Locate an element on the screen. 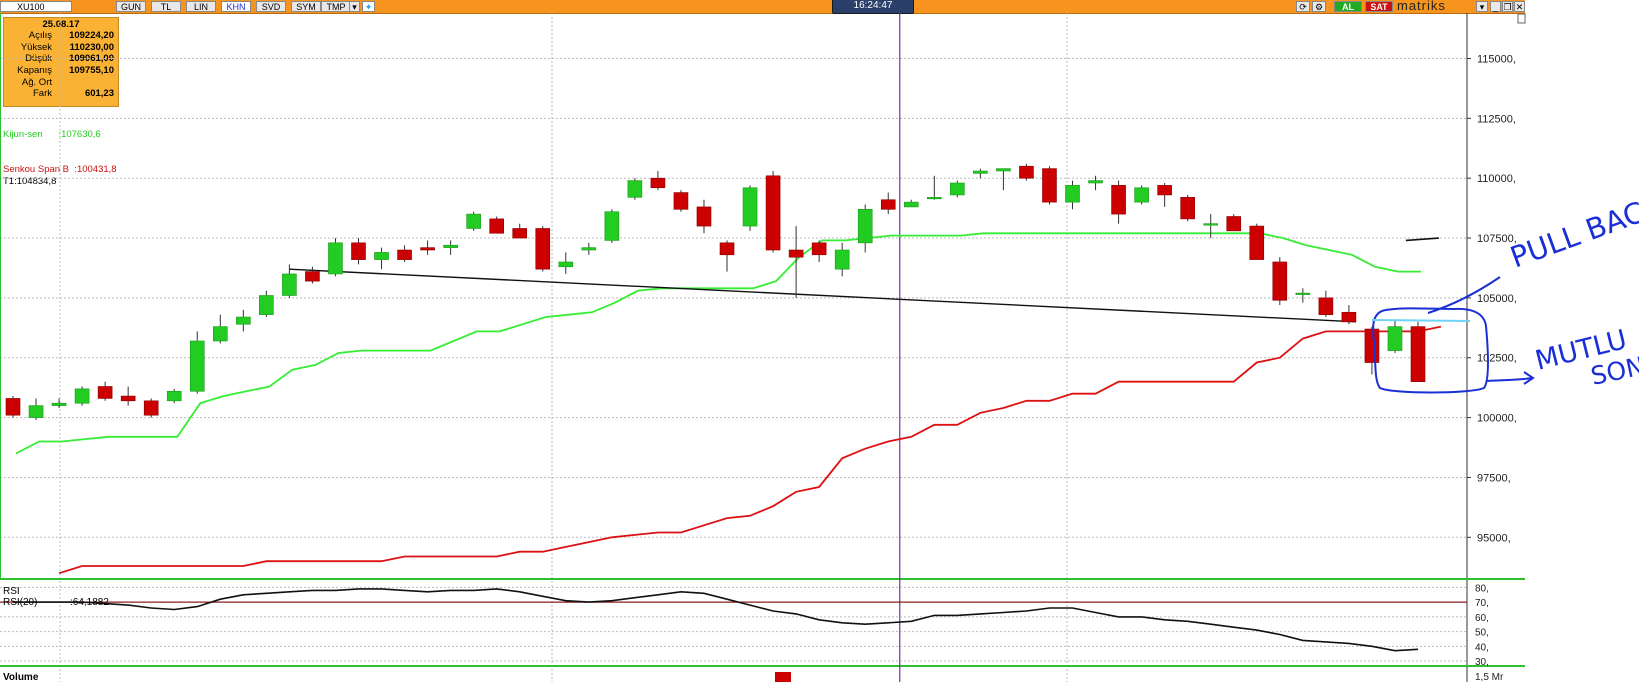 The image size is (1639, 682). info-key: Düşük is located at coordinates (38, 59).